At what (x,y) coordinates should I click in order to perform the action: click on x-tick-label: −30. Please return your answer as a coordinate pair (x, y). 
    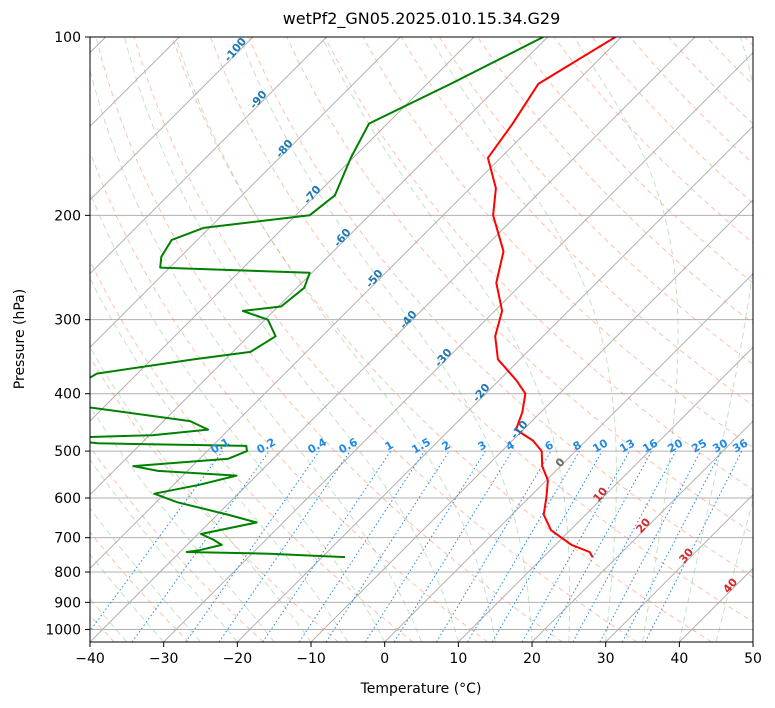
    Looking at the image, I should click on (164, 659).